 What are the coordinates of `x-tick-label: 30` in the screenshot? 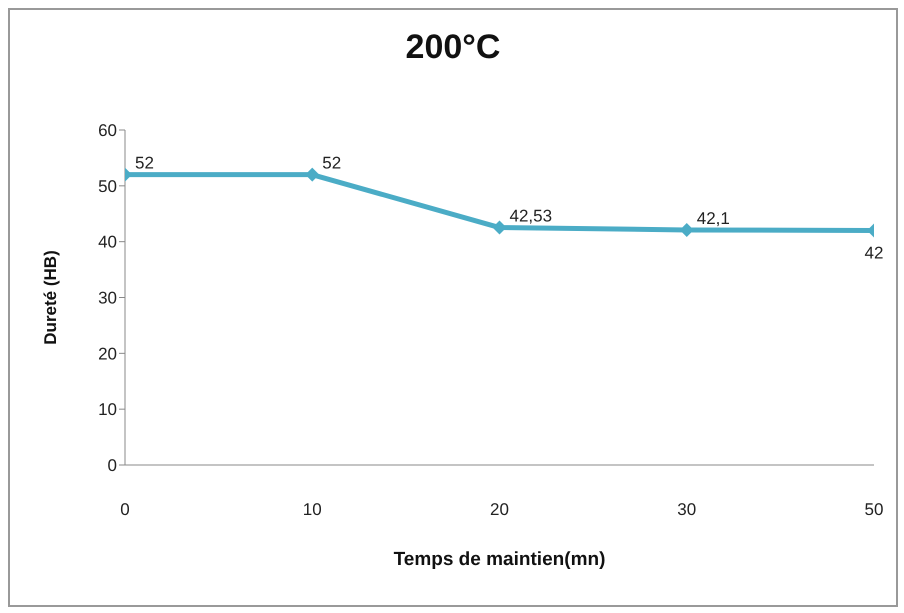 It's located at (686, 510).